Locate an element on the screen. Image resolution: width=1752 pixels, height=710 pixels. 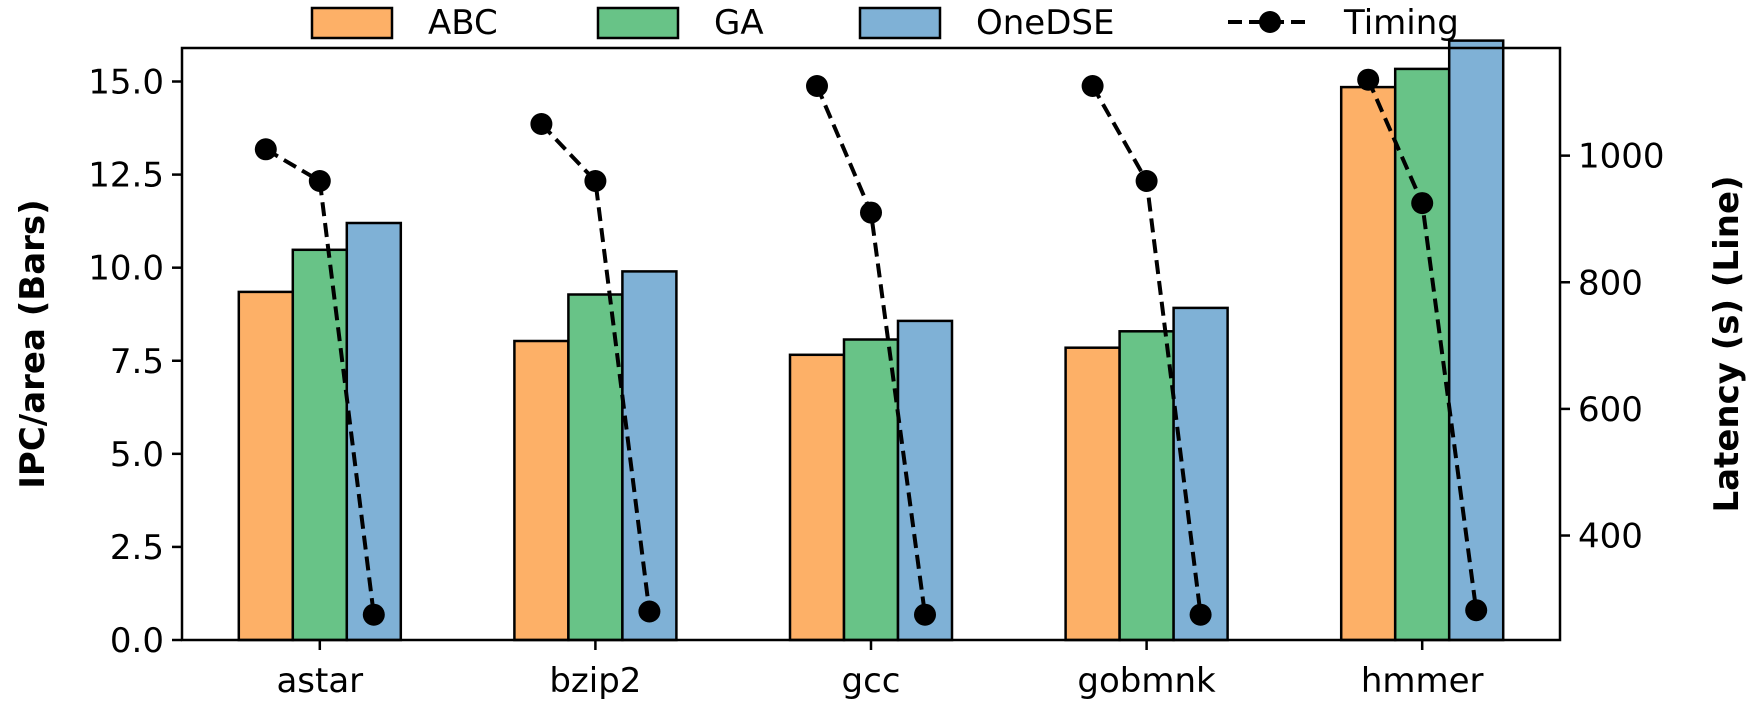
y-tick-label-right: 800 is located at coordinates (1610, 283).